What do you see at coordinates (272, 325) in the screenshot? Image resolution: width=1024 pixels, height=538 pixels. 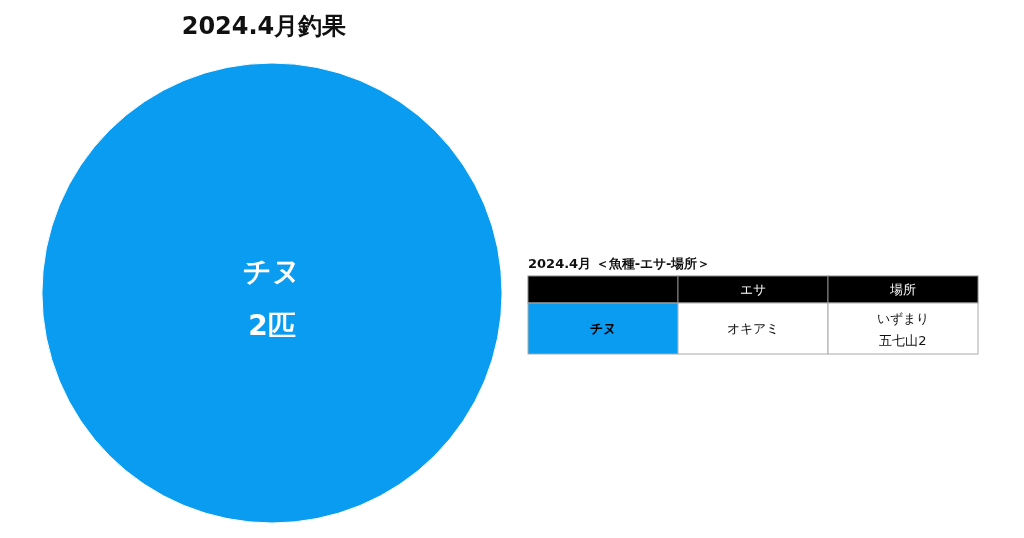 I see `data-label: 2匹` at bounding box center [272, 325].